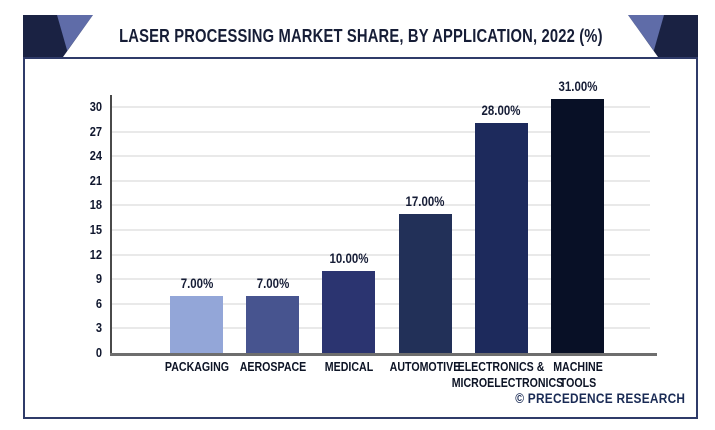  What do you see at coordinates (349, 312) in the screenshot?
I see `bar-medical` at bounding box center [349, 312].